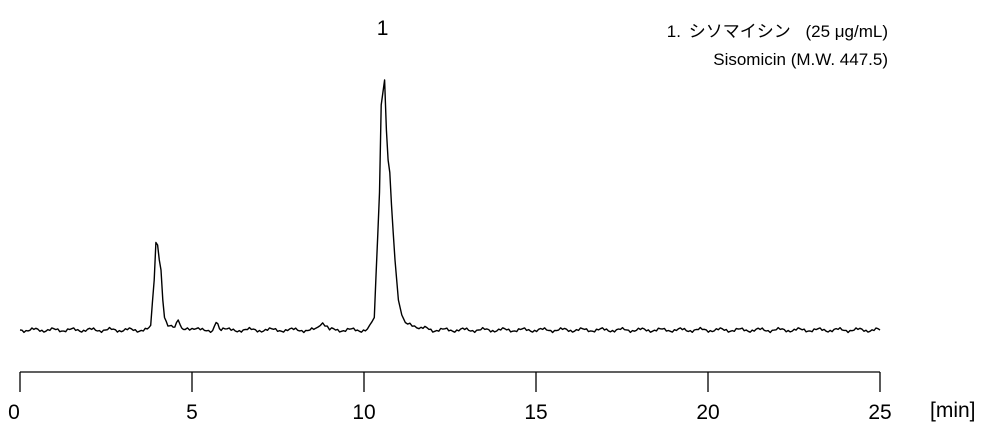  I want to click on x-axis-tick-labels: 0 5 10 15 20 25, so click(450, 412).